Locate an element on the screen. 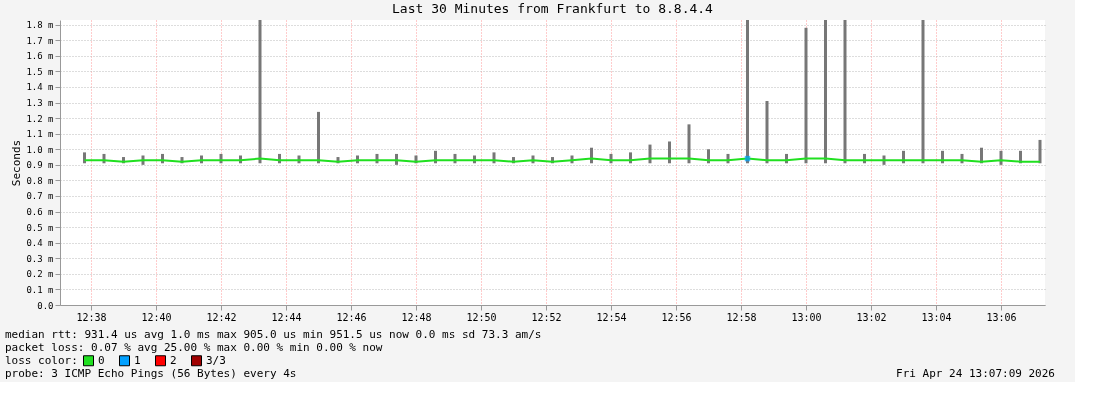 The width and height of the screenshot is (1097, 410). x-tick-label: 13:00 is located at coordinates (806, 317).